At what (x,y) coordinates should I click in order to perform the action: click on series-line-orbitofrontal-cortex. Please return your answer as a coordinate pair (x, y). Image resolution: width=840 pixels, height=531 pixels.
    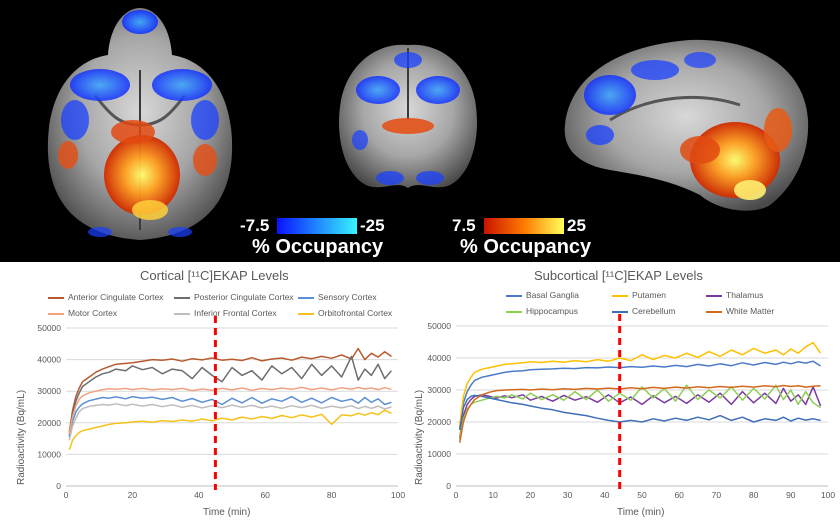
    Looking at the image, I should click on (230, 429).